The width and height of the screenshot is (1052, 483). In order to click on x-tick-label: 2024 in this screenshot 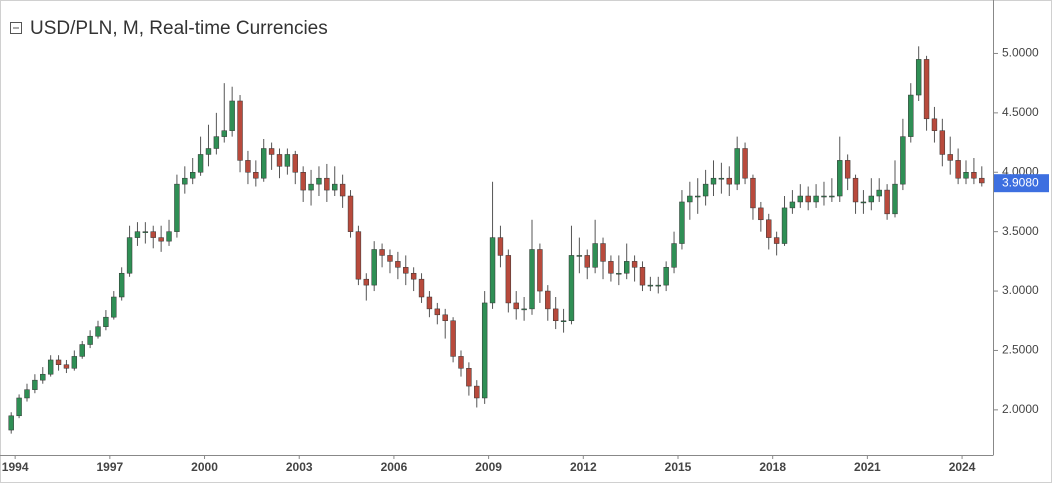, I will do `click(962, 467)`.